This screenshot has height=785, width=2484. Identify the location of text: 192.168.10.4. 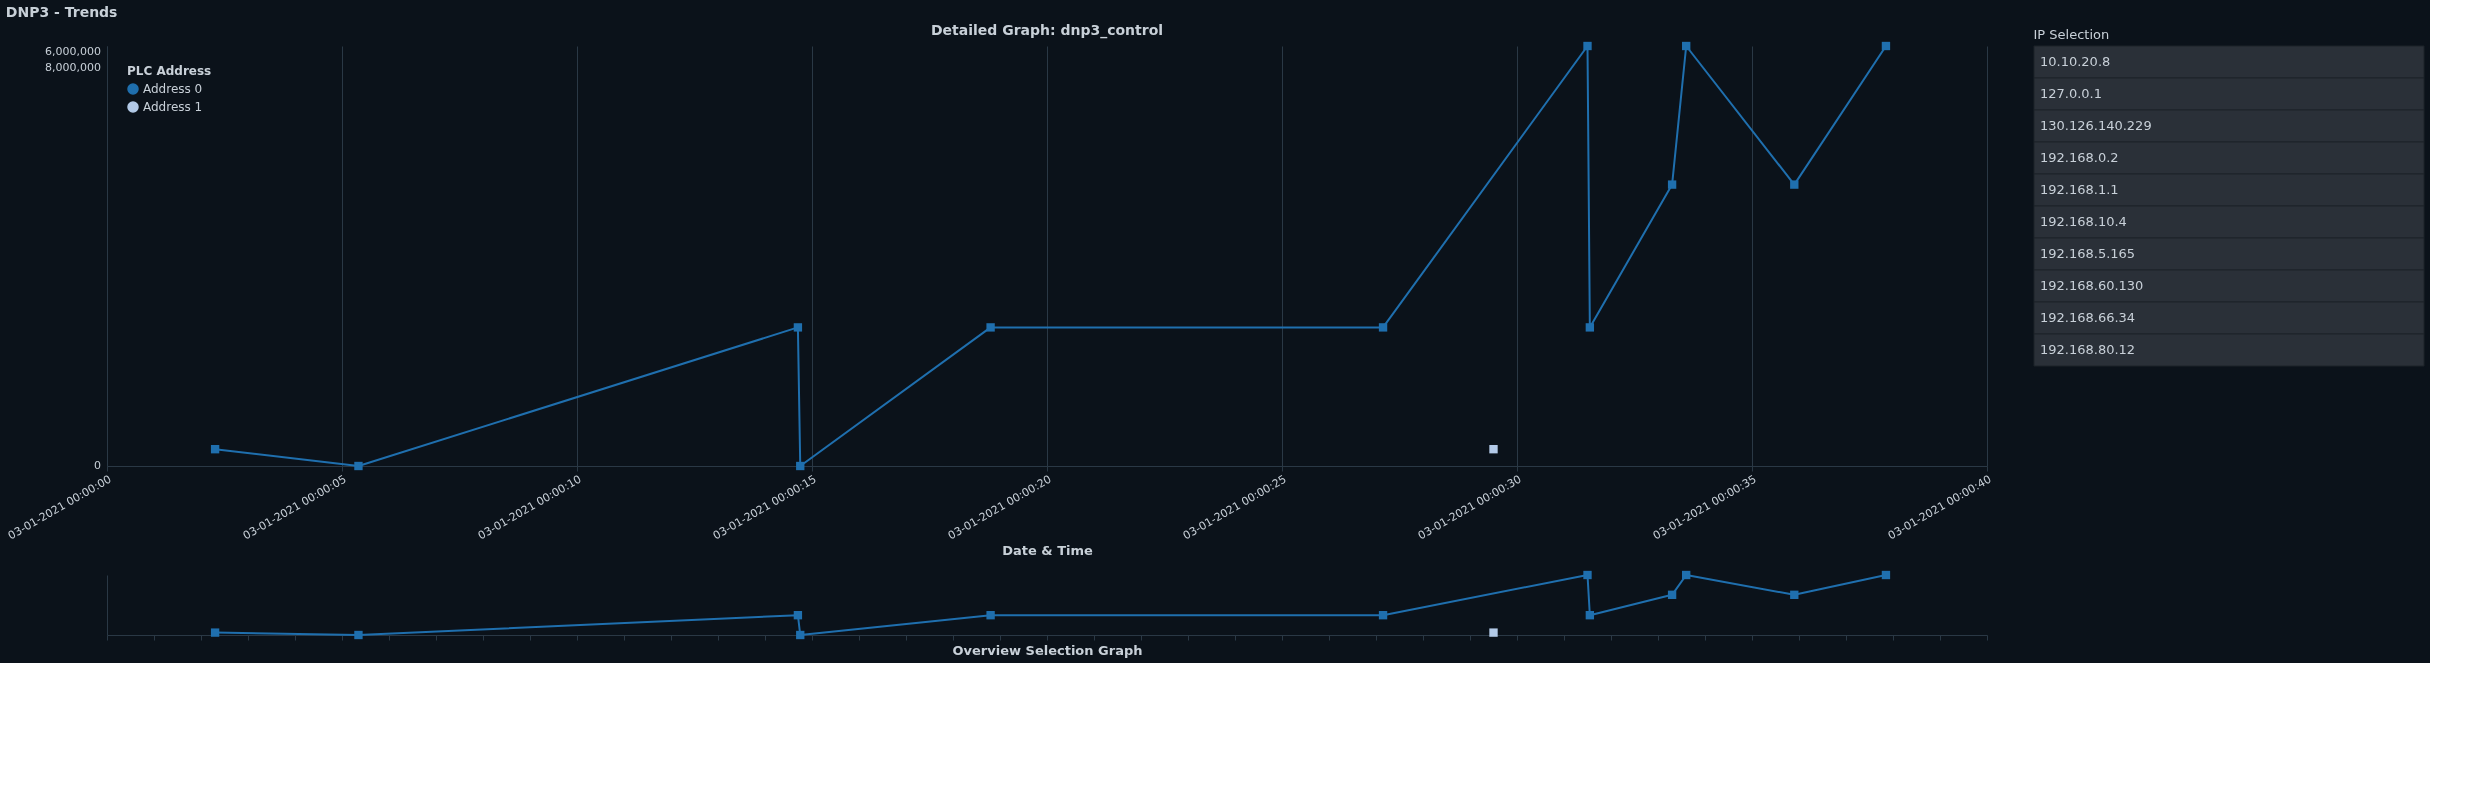
(2083, 221).